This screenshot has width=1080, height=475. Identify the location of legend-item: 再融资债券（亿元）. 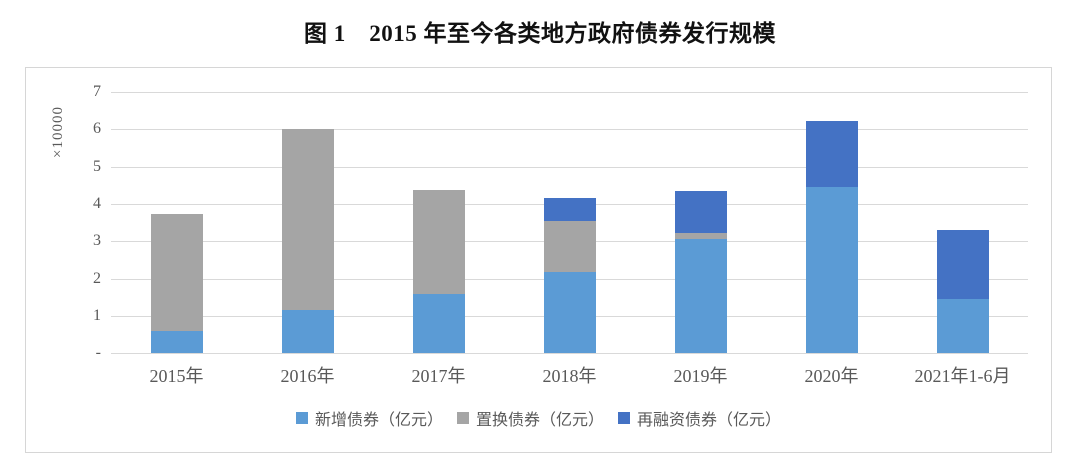
(699, 418).